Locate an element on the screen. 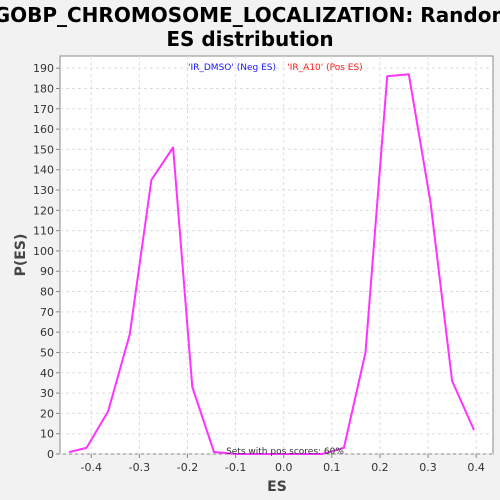 Image resolution: width=500 pixels, height=500 pixels. y-tick-label: 160 is located at coordinates (43, 129).